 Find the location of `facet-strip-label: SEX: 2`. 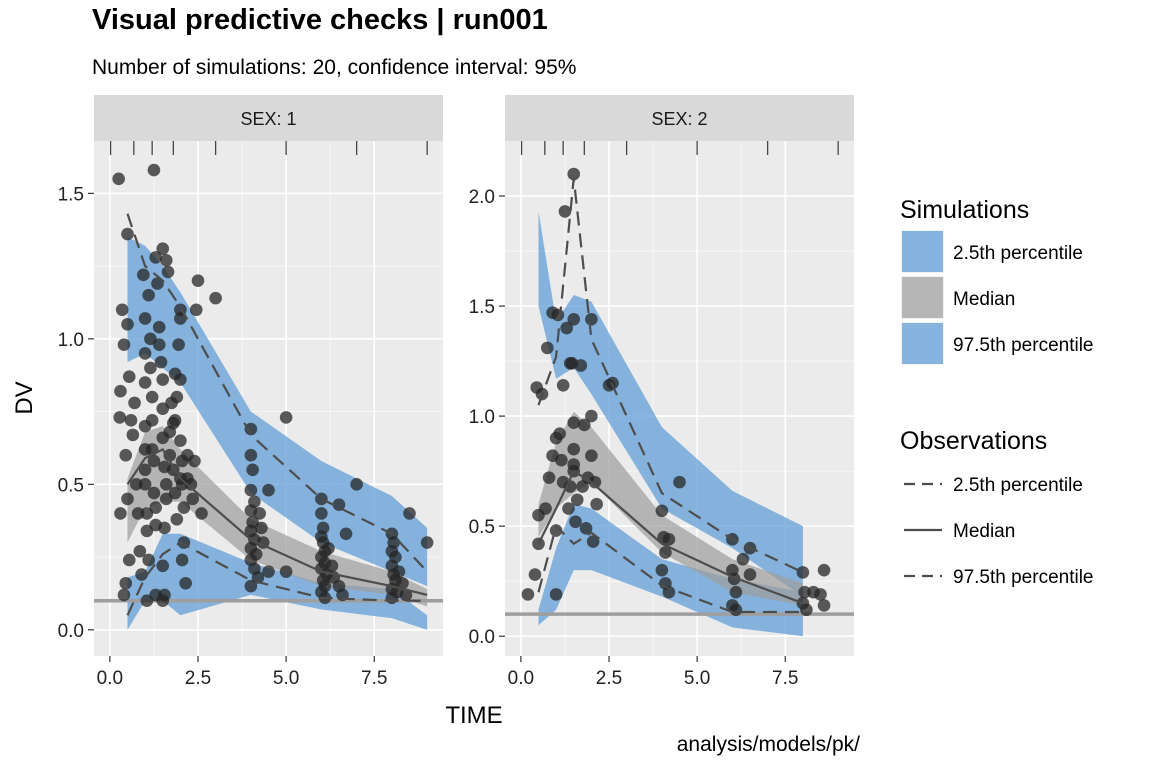

facet-strip-label: SEX: 2 is located at coordinates (679, 119).